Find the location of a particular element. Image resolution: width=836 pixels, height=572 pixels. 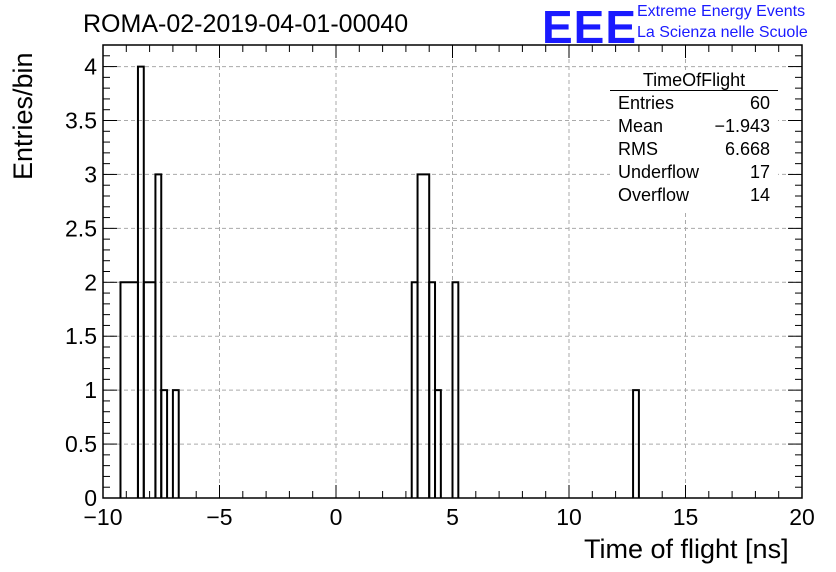

y-tick-label: 1 is located at coordinates (90, 390).